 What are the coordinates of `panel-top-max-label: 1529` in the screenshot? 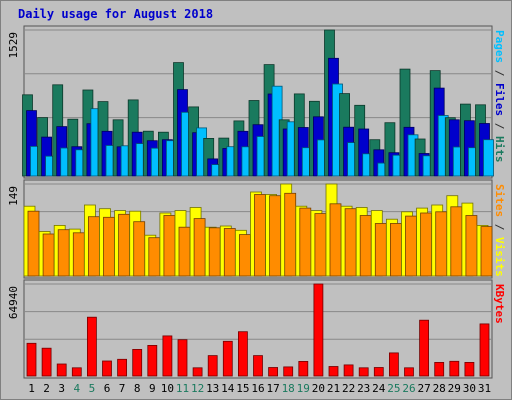 It's located at (13, 45).